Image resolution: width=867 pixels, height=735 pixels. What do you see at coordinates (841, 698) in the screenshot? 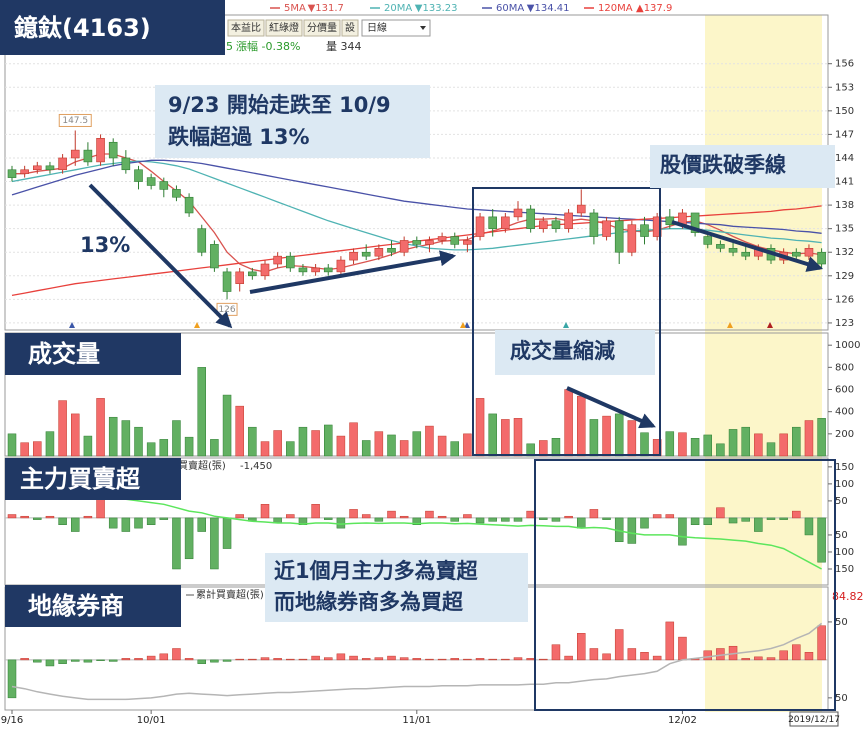
I see `y-tick-label: 50` at bounding box center [841, 698].